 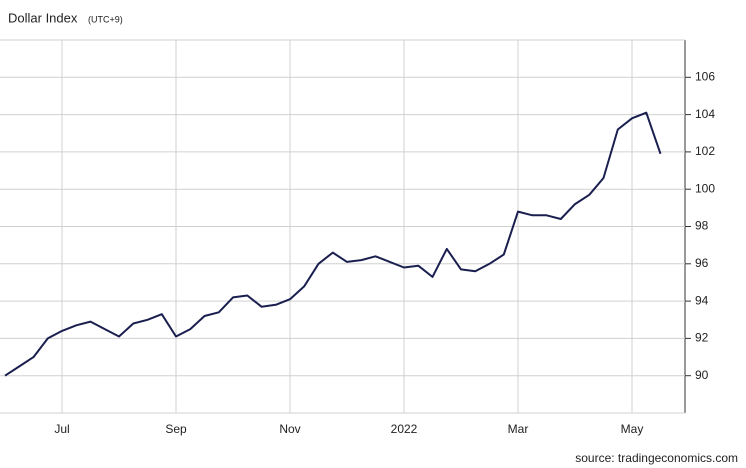 I want to click on y-tick-label: 94, so click(x=702, y=300).